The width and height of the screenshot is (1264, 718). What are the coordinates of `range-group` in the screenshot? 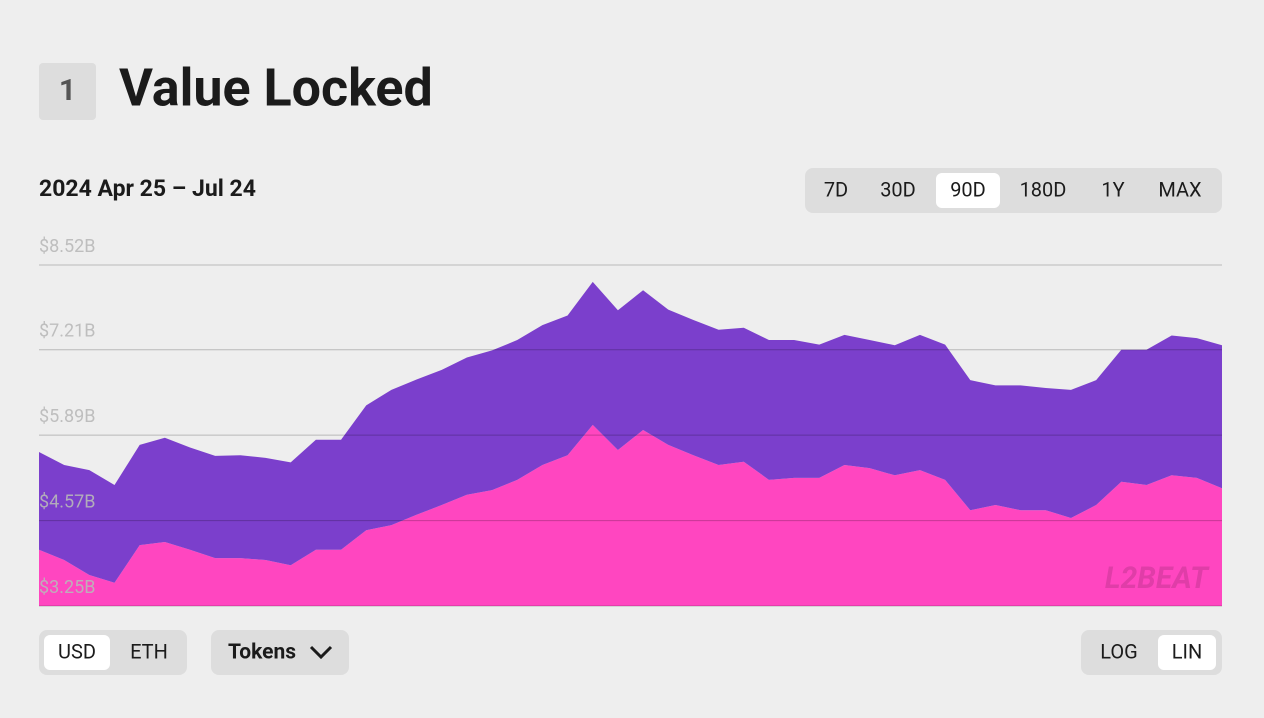 It's located at (1013, 190).